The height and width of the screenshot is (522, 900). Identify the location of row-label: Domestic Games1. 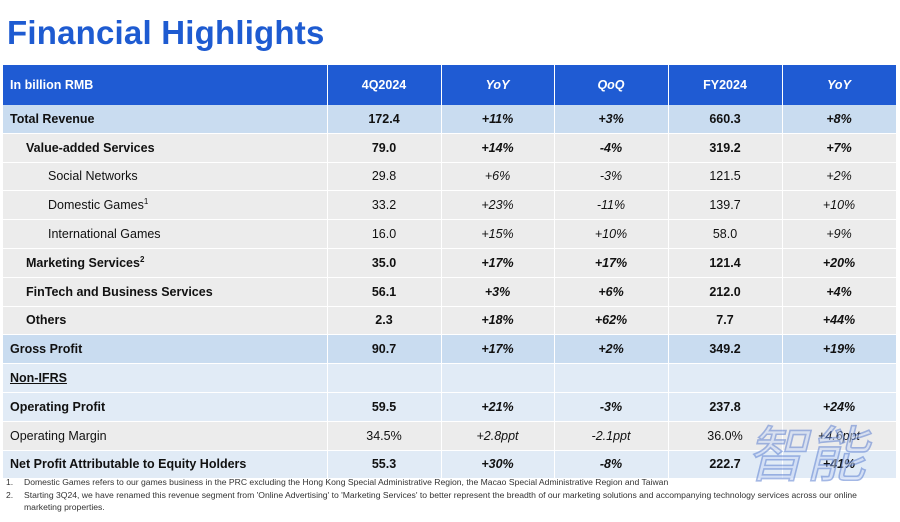
(165, 205).